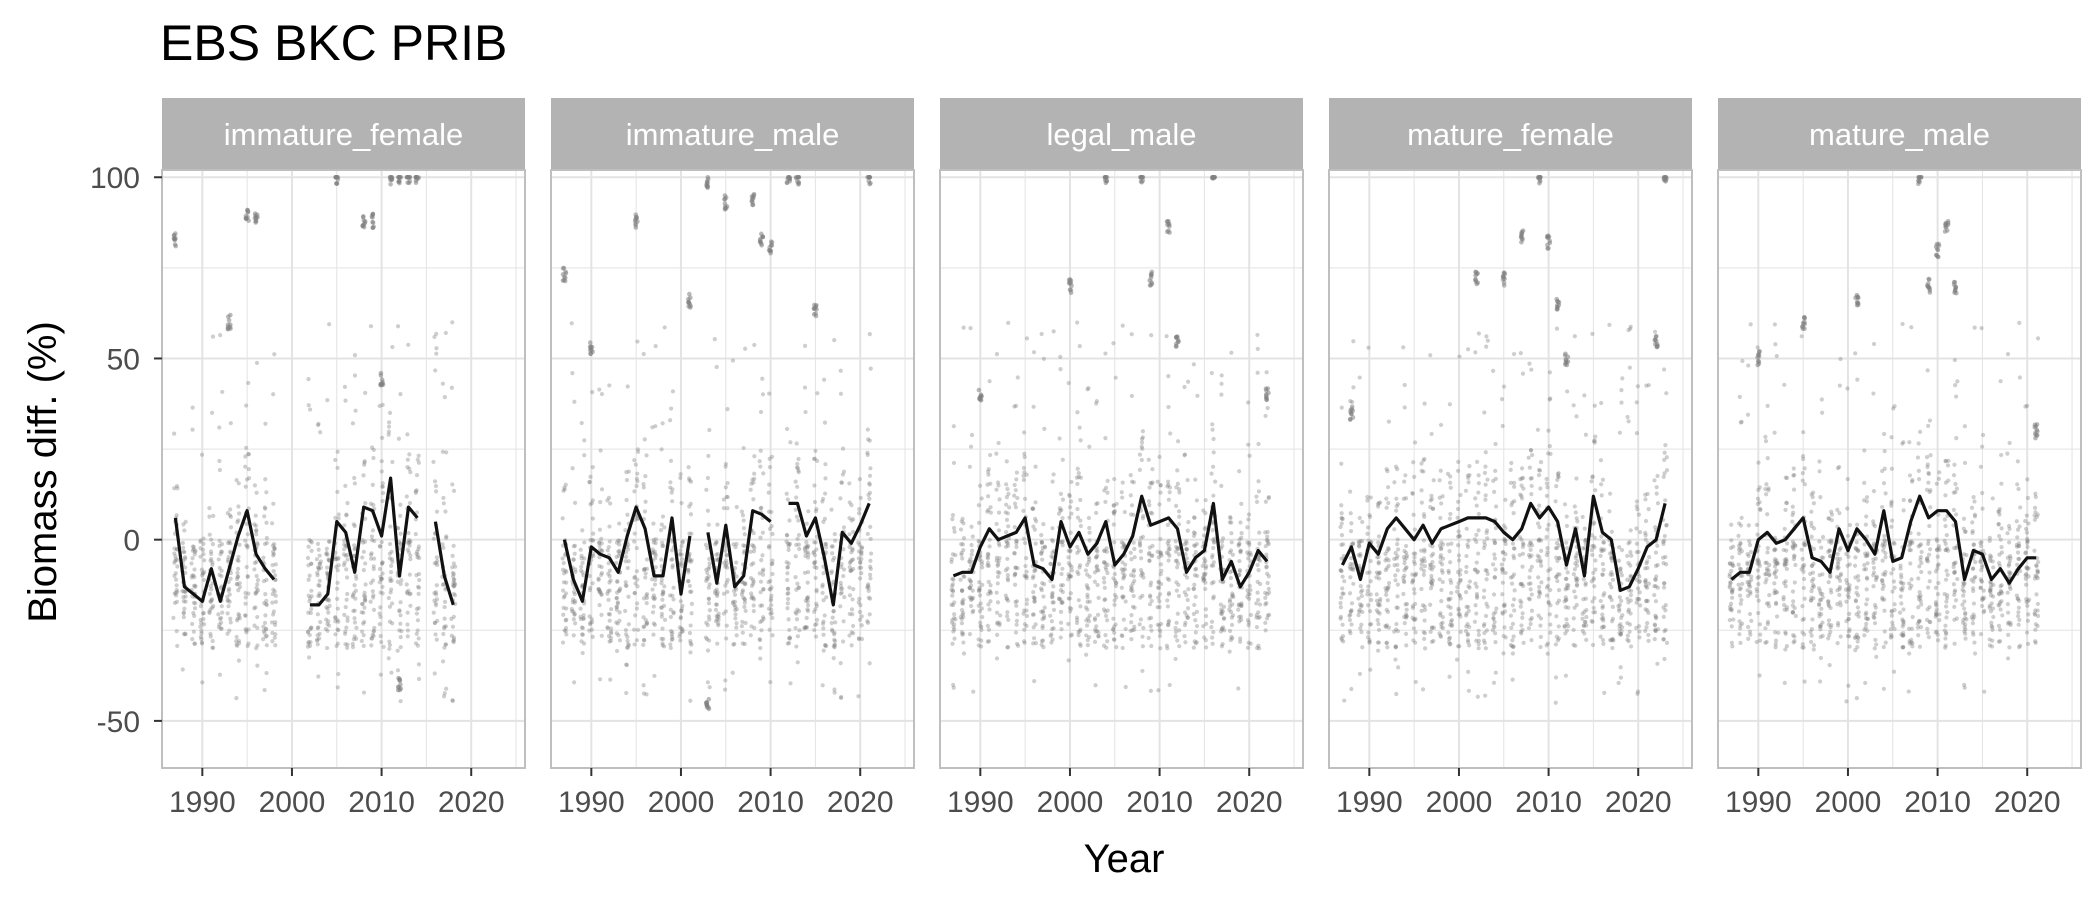 The image size is (2100, 905). I want to click on y-axis-title: Biomass diff. (%), so click(43, 472).